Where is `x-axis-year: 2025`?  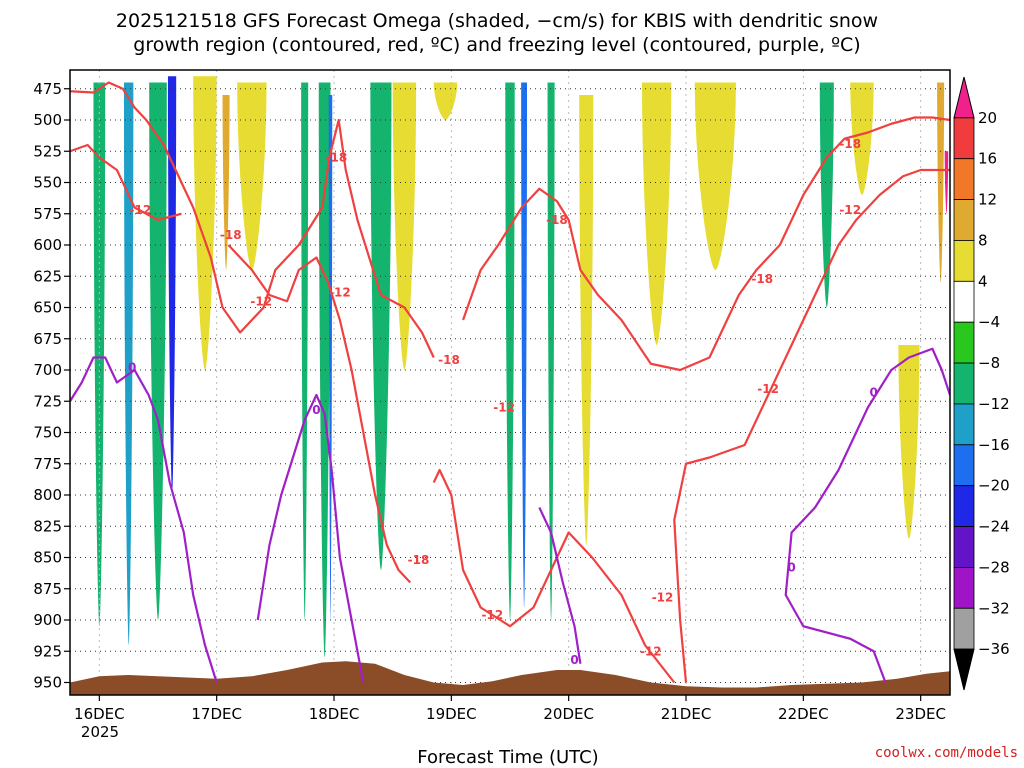 x-axis-year: 2025 is located at coordinates (100, 732).